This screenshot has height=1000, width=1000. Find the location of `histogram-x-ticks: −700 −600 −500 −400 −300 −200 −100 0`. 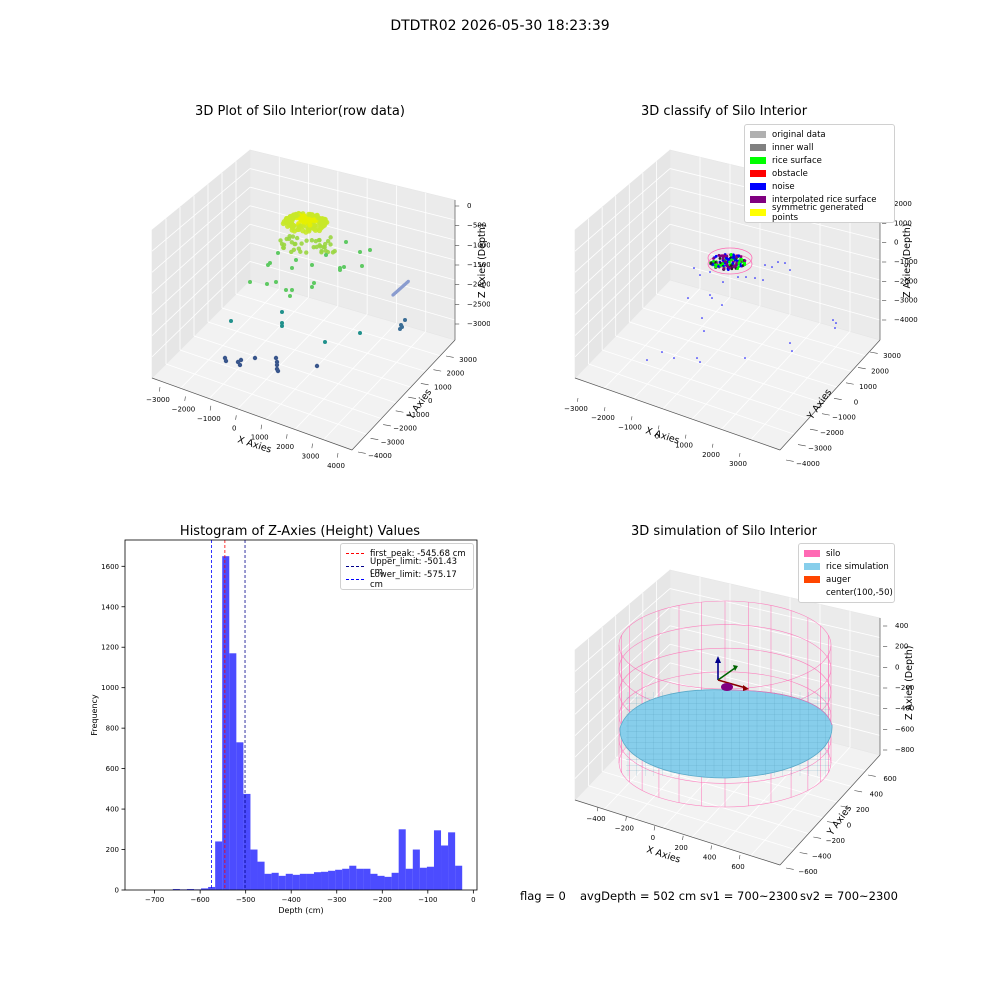

histogram-x-ticks: −700 −600 −500 −400 −300 −200 −100 0 is located at coordinates (310, 897).